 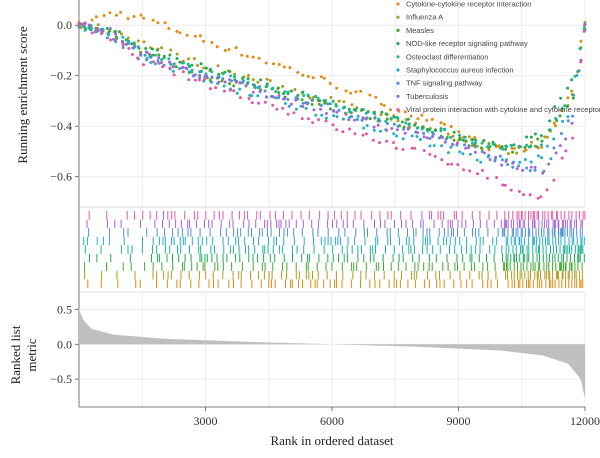 What do you see at coordinates (61, 126) in the screenshot?
I see `es-y-tick-label: −0.4` at bounding box center [61, 126].